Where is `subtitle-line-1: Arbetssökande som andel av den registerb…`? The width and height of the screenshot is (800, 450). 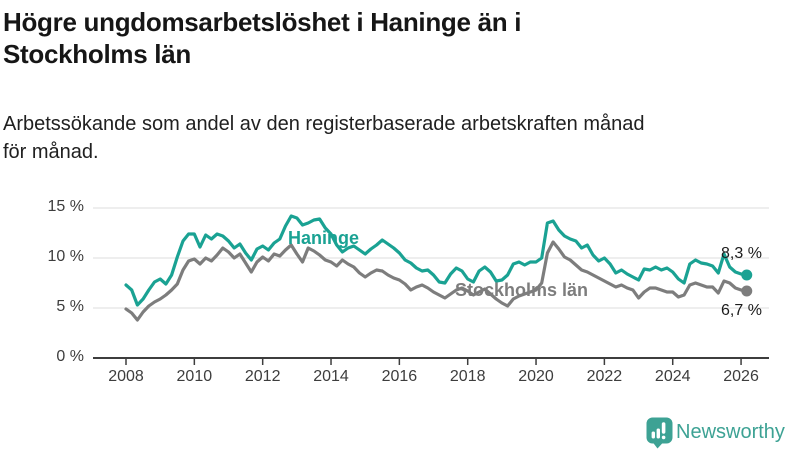
subtitle-line-1: Arbetssökande som andel av den registerb… is located at coordinates (324, 124).